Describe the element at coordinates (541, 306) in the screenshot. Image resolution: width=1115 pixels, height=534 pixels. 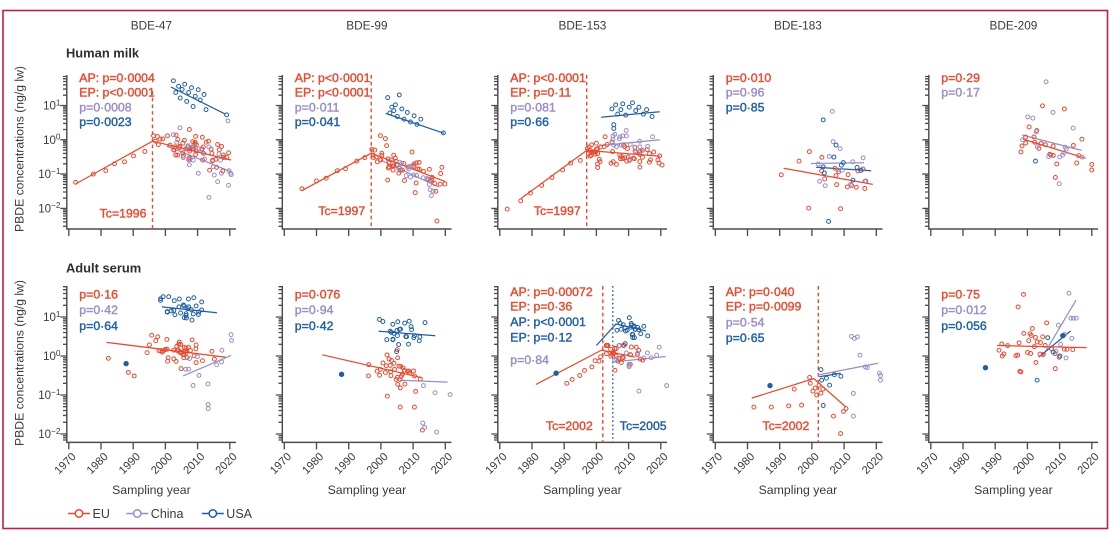
I see `svg-text: EP: p=0·36` at that location.